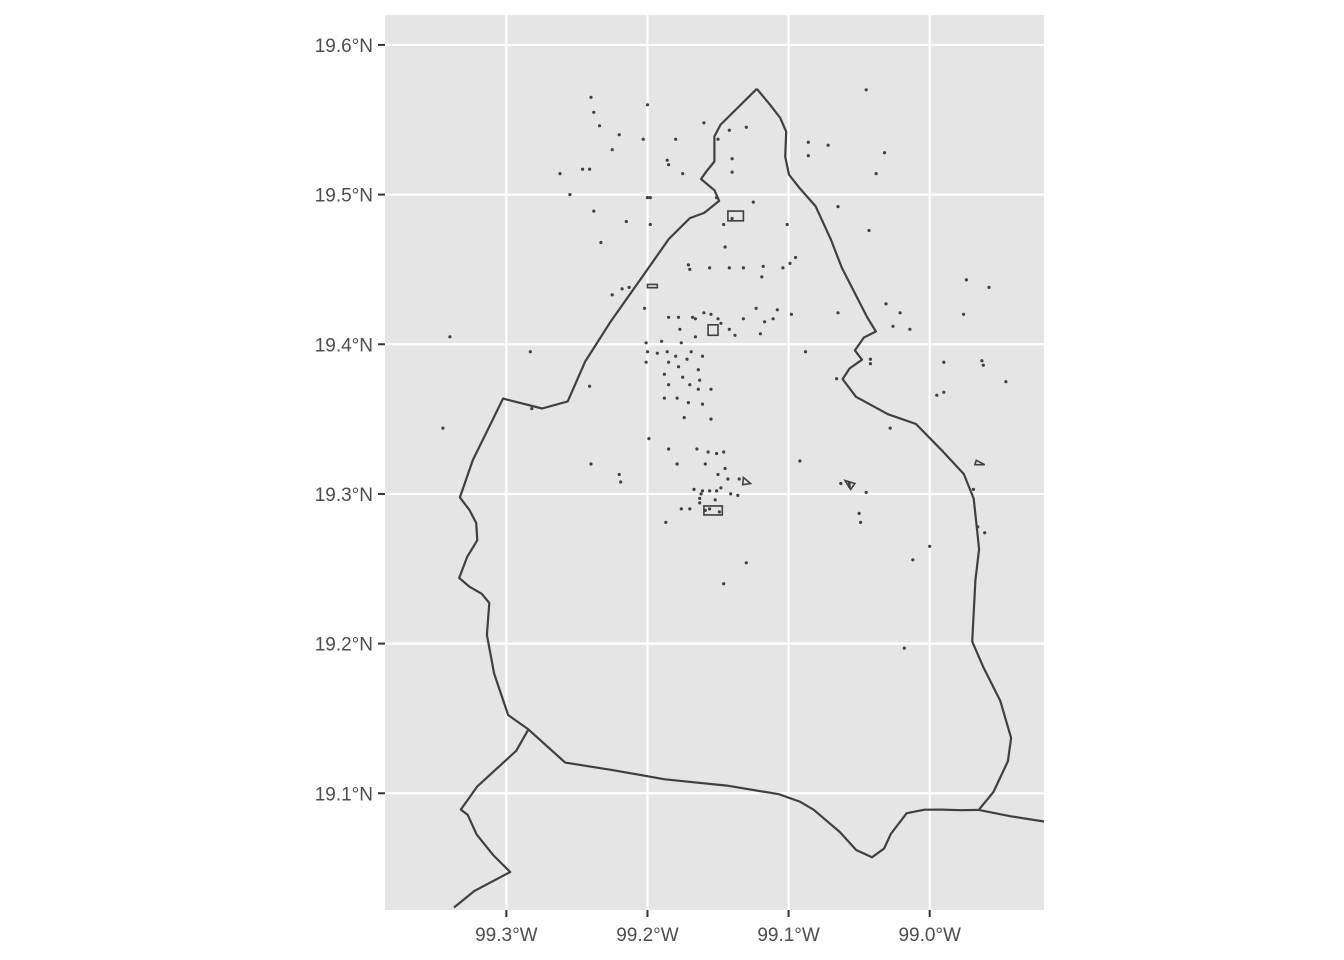 Image resolution: width=1344 pixels, height=960 pixels. Describe the element at coordinates (506, 935) in the screenshot. I see `lon-tick-label: 99.3°W` at that location.